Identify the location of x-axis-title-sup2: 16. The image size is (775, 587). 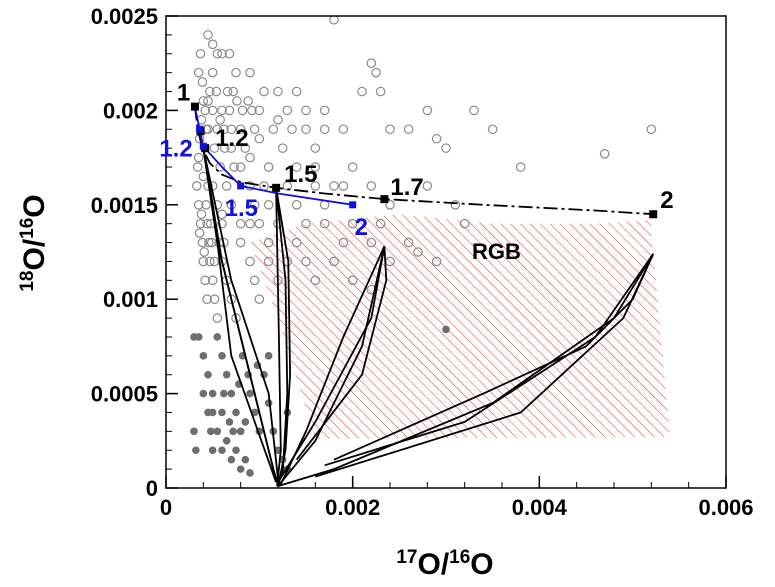
(459, 557).